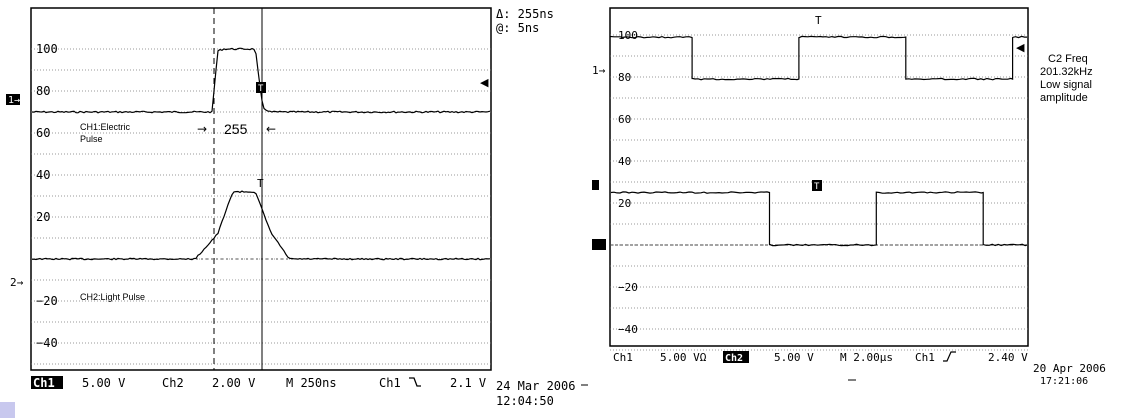  Describe the element at coordinates (683, 357) in the screenshot. I see `right-ch1-scale: 5.00 VΩ` at that location.